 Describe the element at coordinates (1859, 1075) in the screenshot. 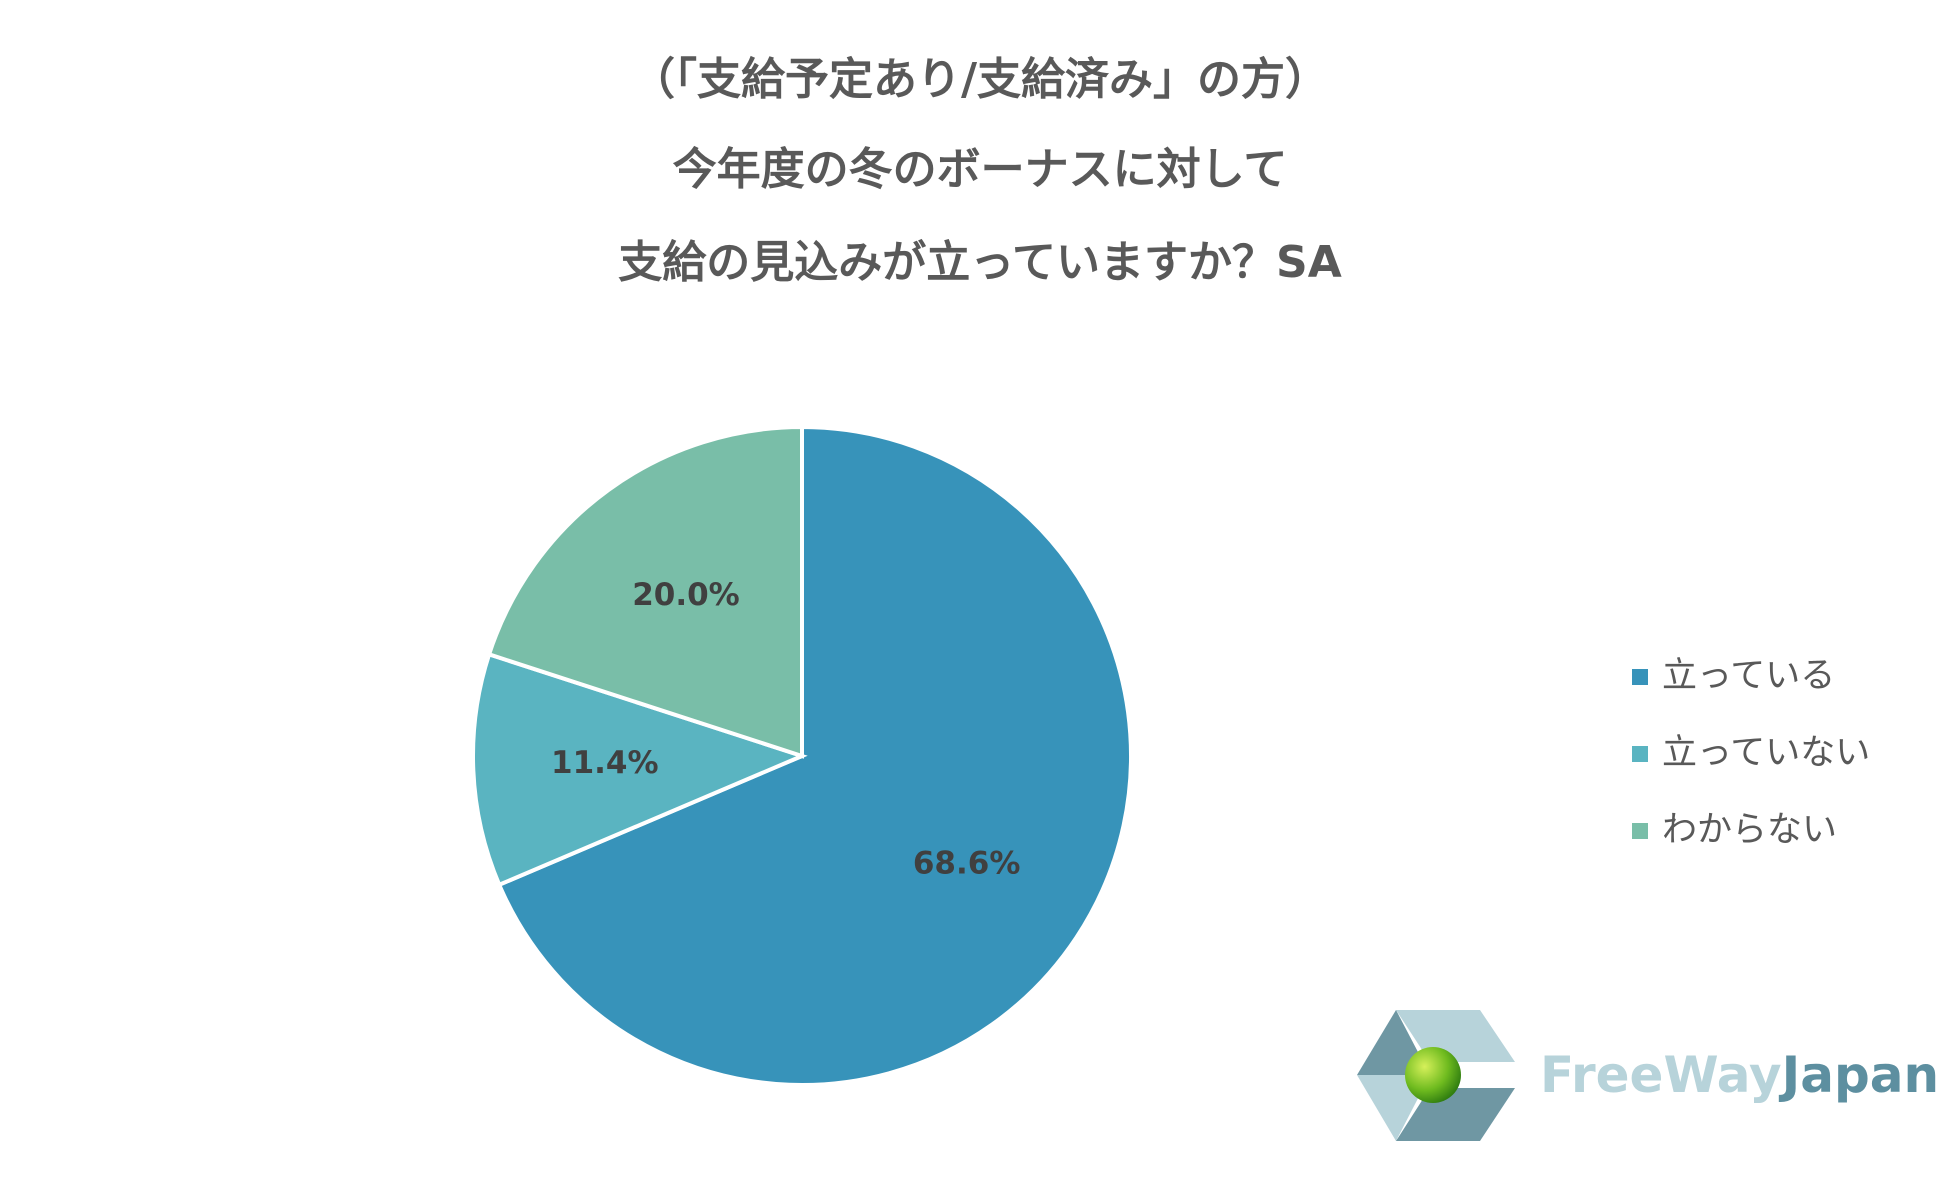

I see `logo-text-part: Japan` at that location.